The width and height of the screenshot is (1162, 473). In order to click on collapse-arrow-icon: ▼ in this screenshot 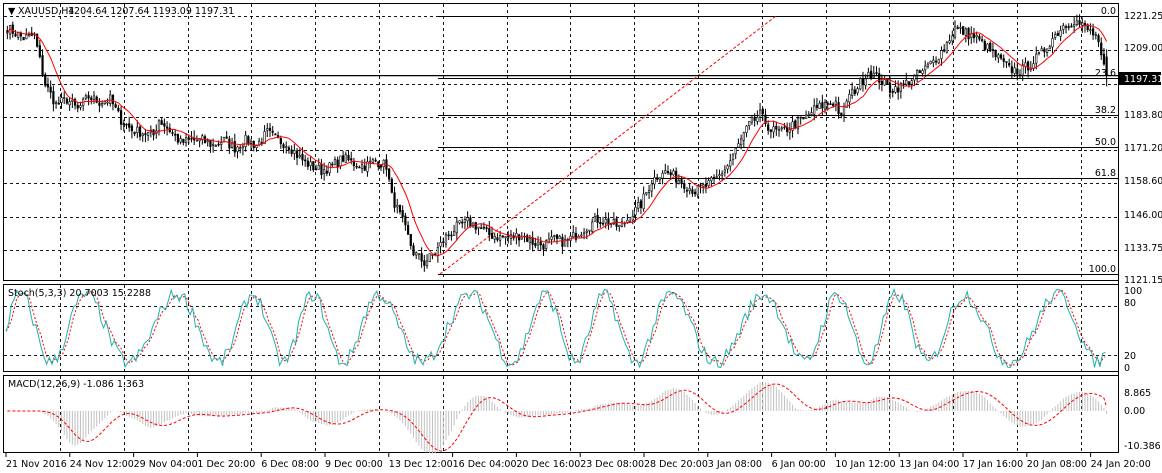, I will do `click(12, 11)`.